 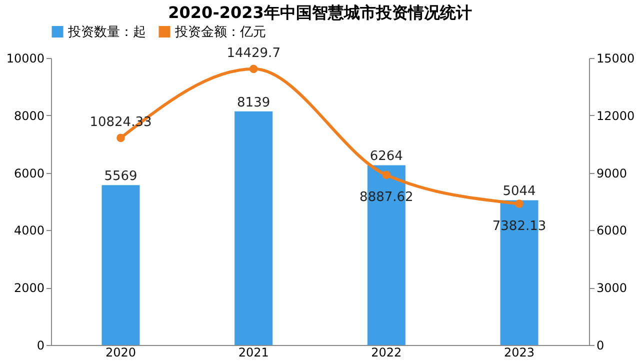 I want to click on y-tick-label: 8000, so click(x=29, y=115).